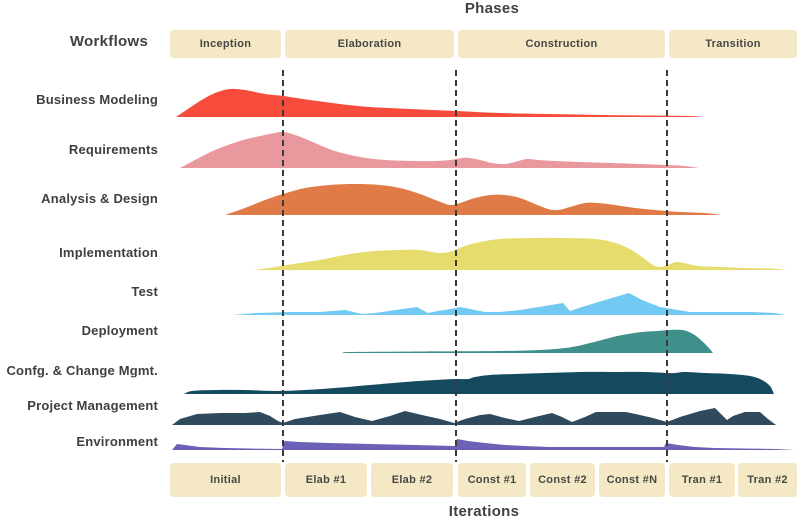  I want to click on phase-box-elaboration: Elaboration, so click(369, 44).